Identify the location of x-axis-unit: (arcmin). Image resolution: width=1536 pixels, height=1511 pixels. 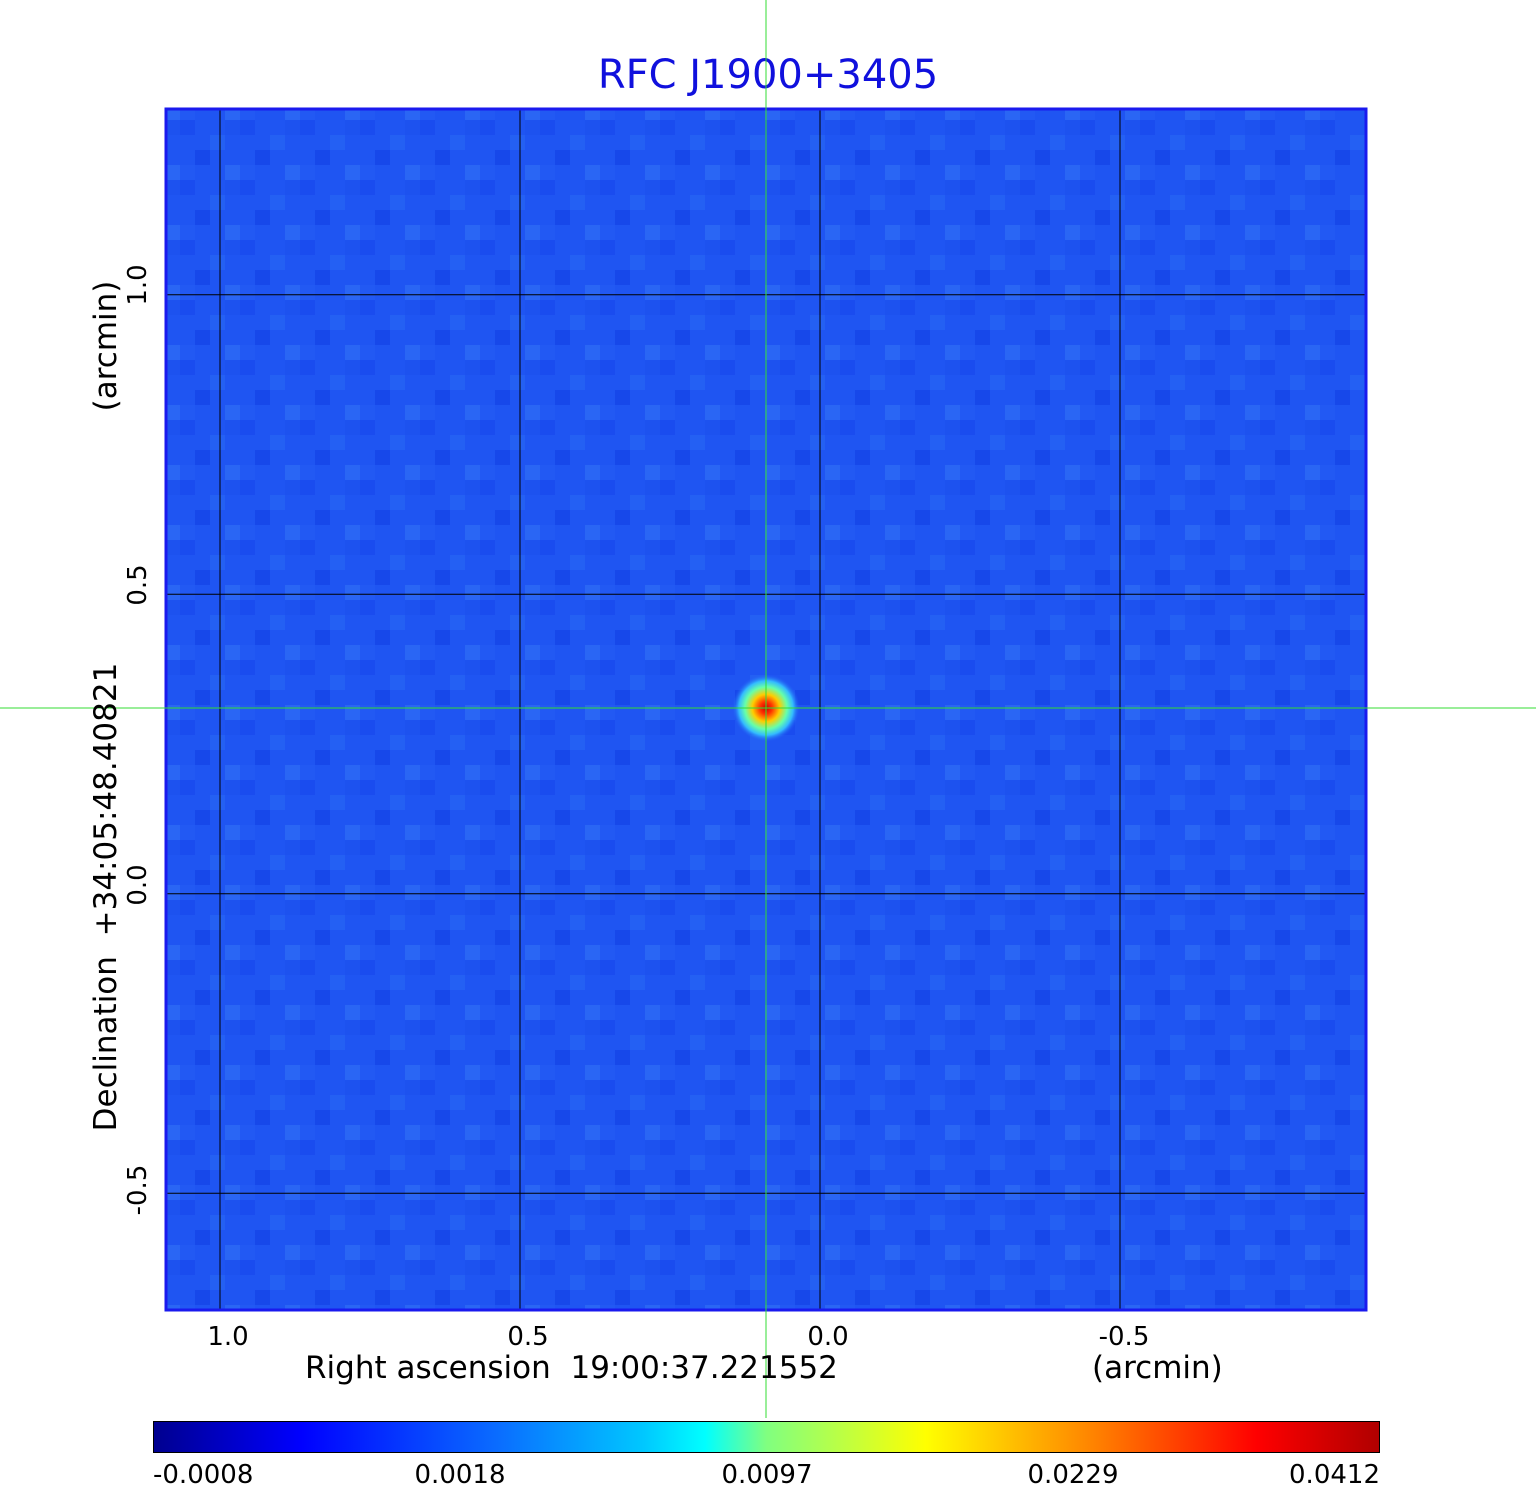
(1157, 1368).